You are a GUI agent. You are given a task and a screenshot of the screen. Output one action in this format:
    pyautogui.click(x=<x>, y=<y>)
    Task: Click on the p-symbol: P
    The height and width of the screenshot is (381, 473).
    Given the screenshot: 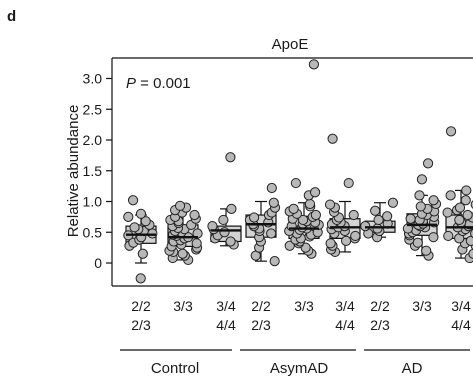 What is the action you would take?
    pyautogui.click(x=131, y=83)
    